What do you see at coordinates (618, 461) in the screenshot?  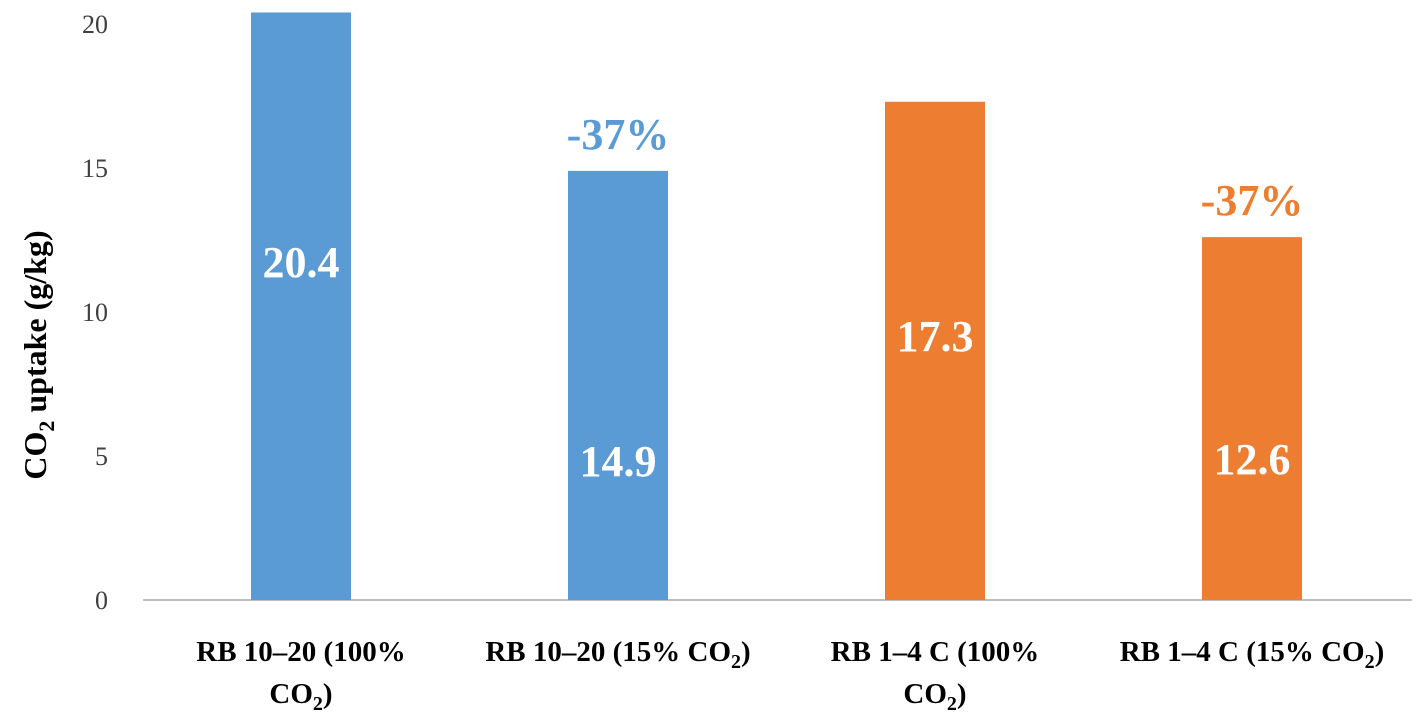 I see `bar-value-label: 14.9` at bounding box center [618, 461].